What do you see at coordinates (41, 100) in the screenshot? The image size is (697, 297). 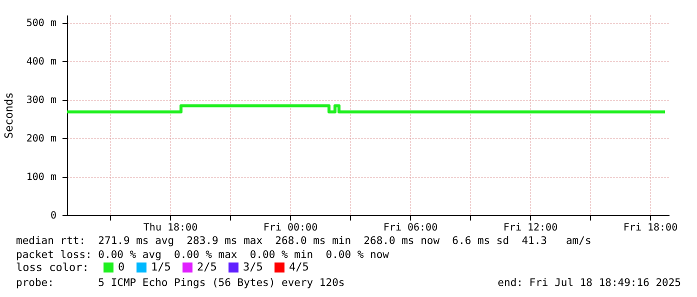 I see `y-tick-label: 300 m` at bounding box center [41, 100].